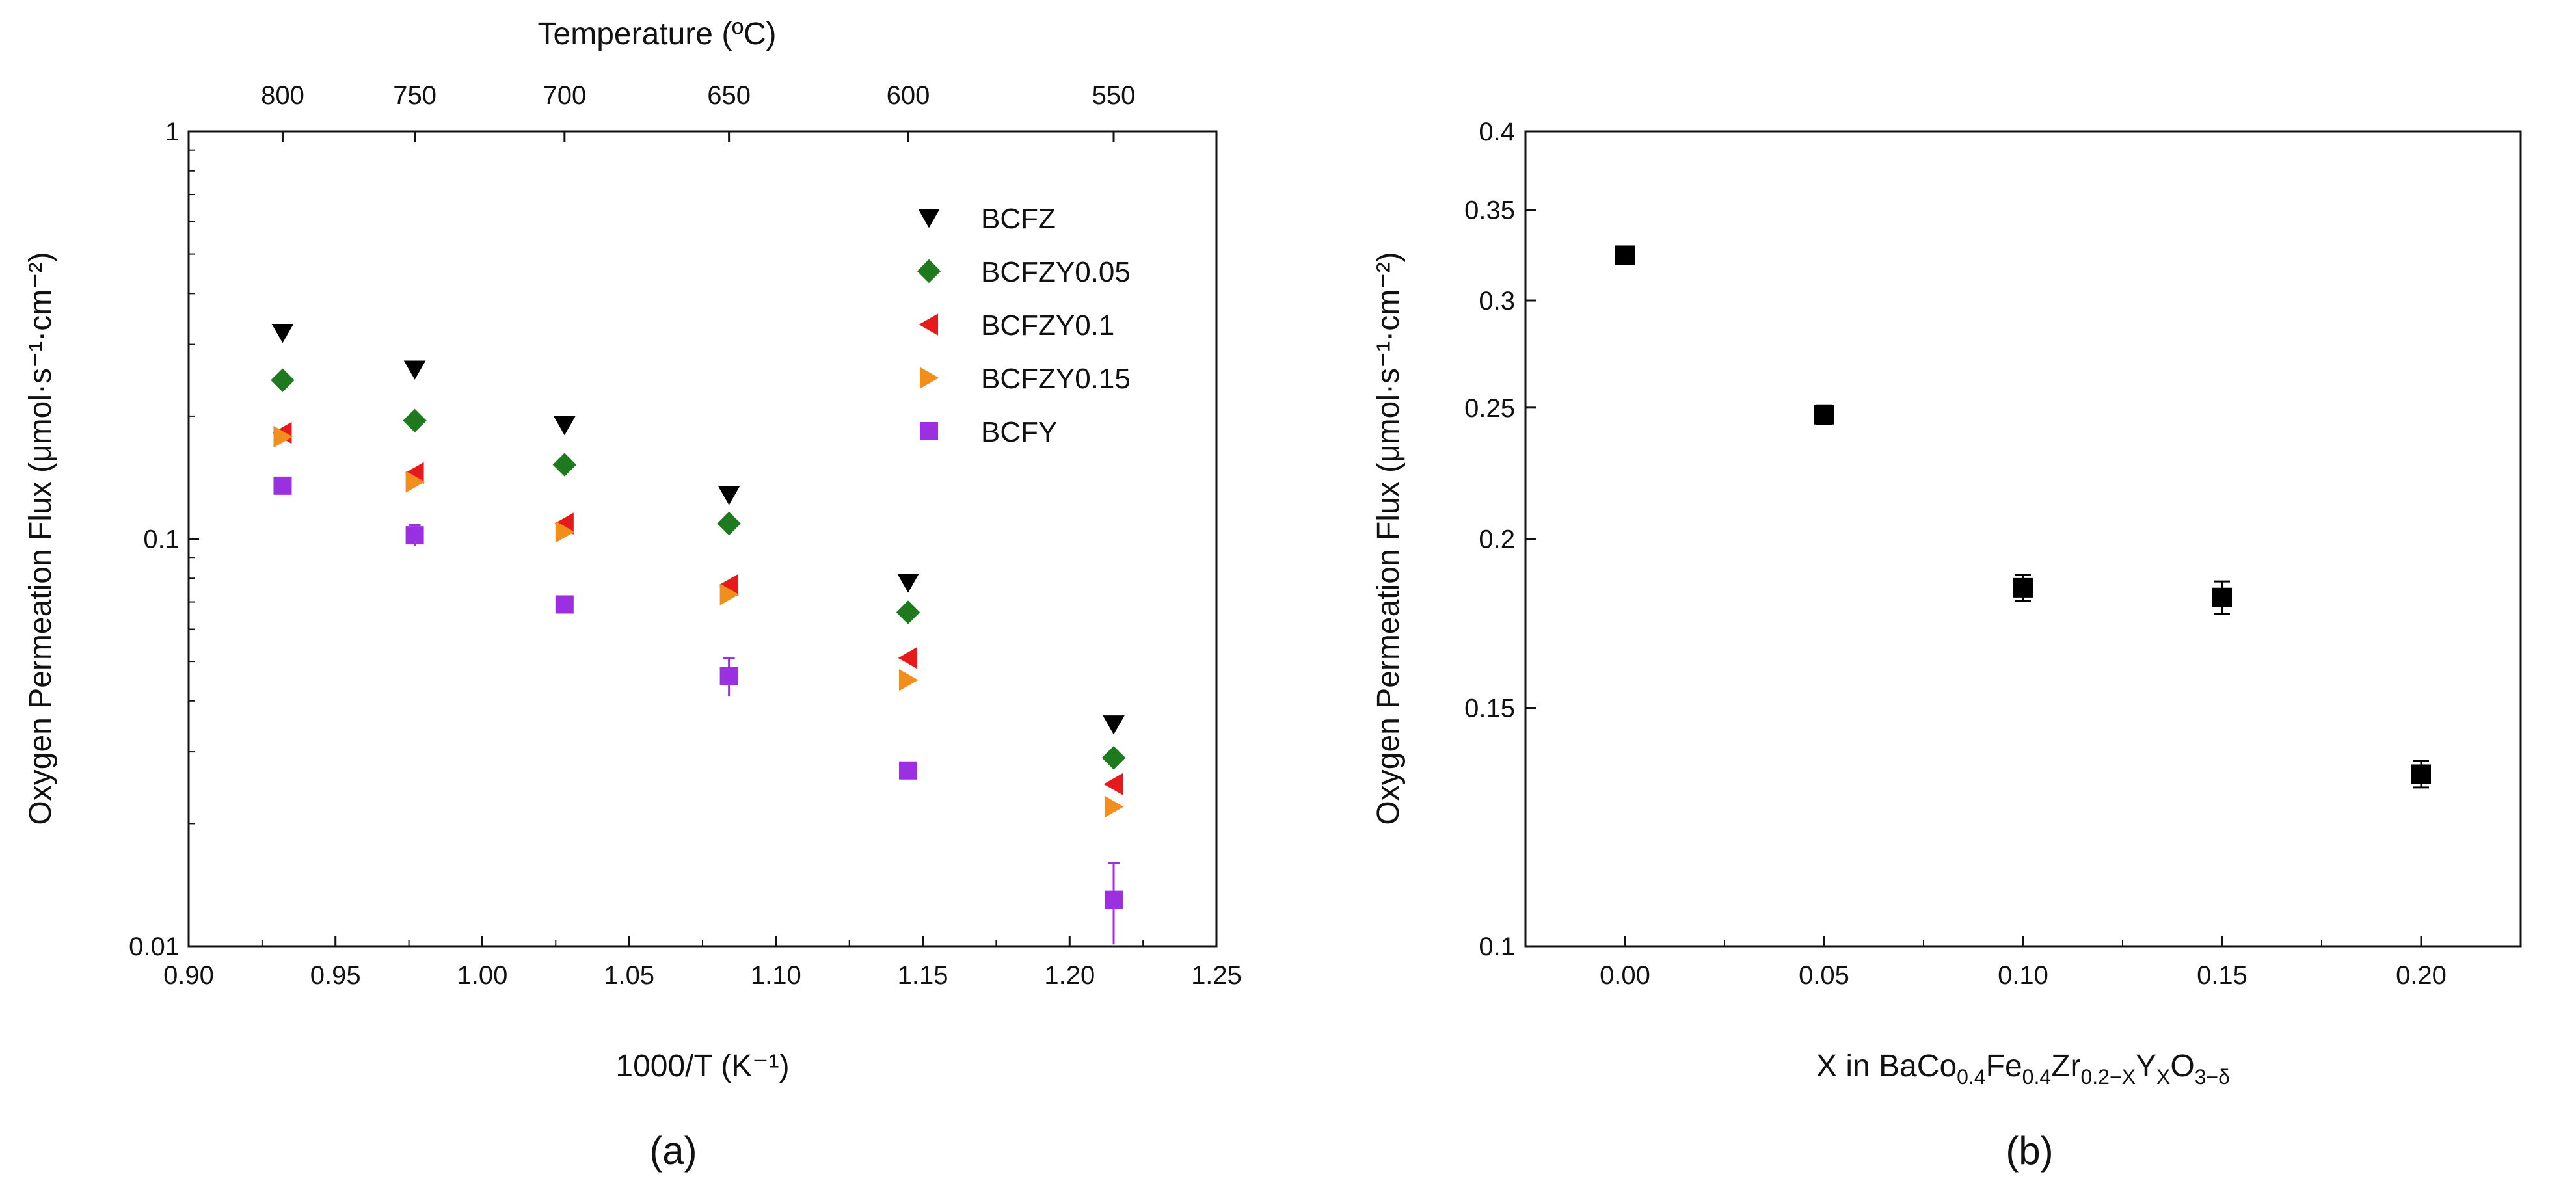  I want to click on y-tick-label-b: 0.4, so click(1497, 132).